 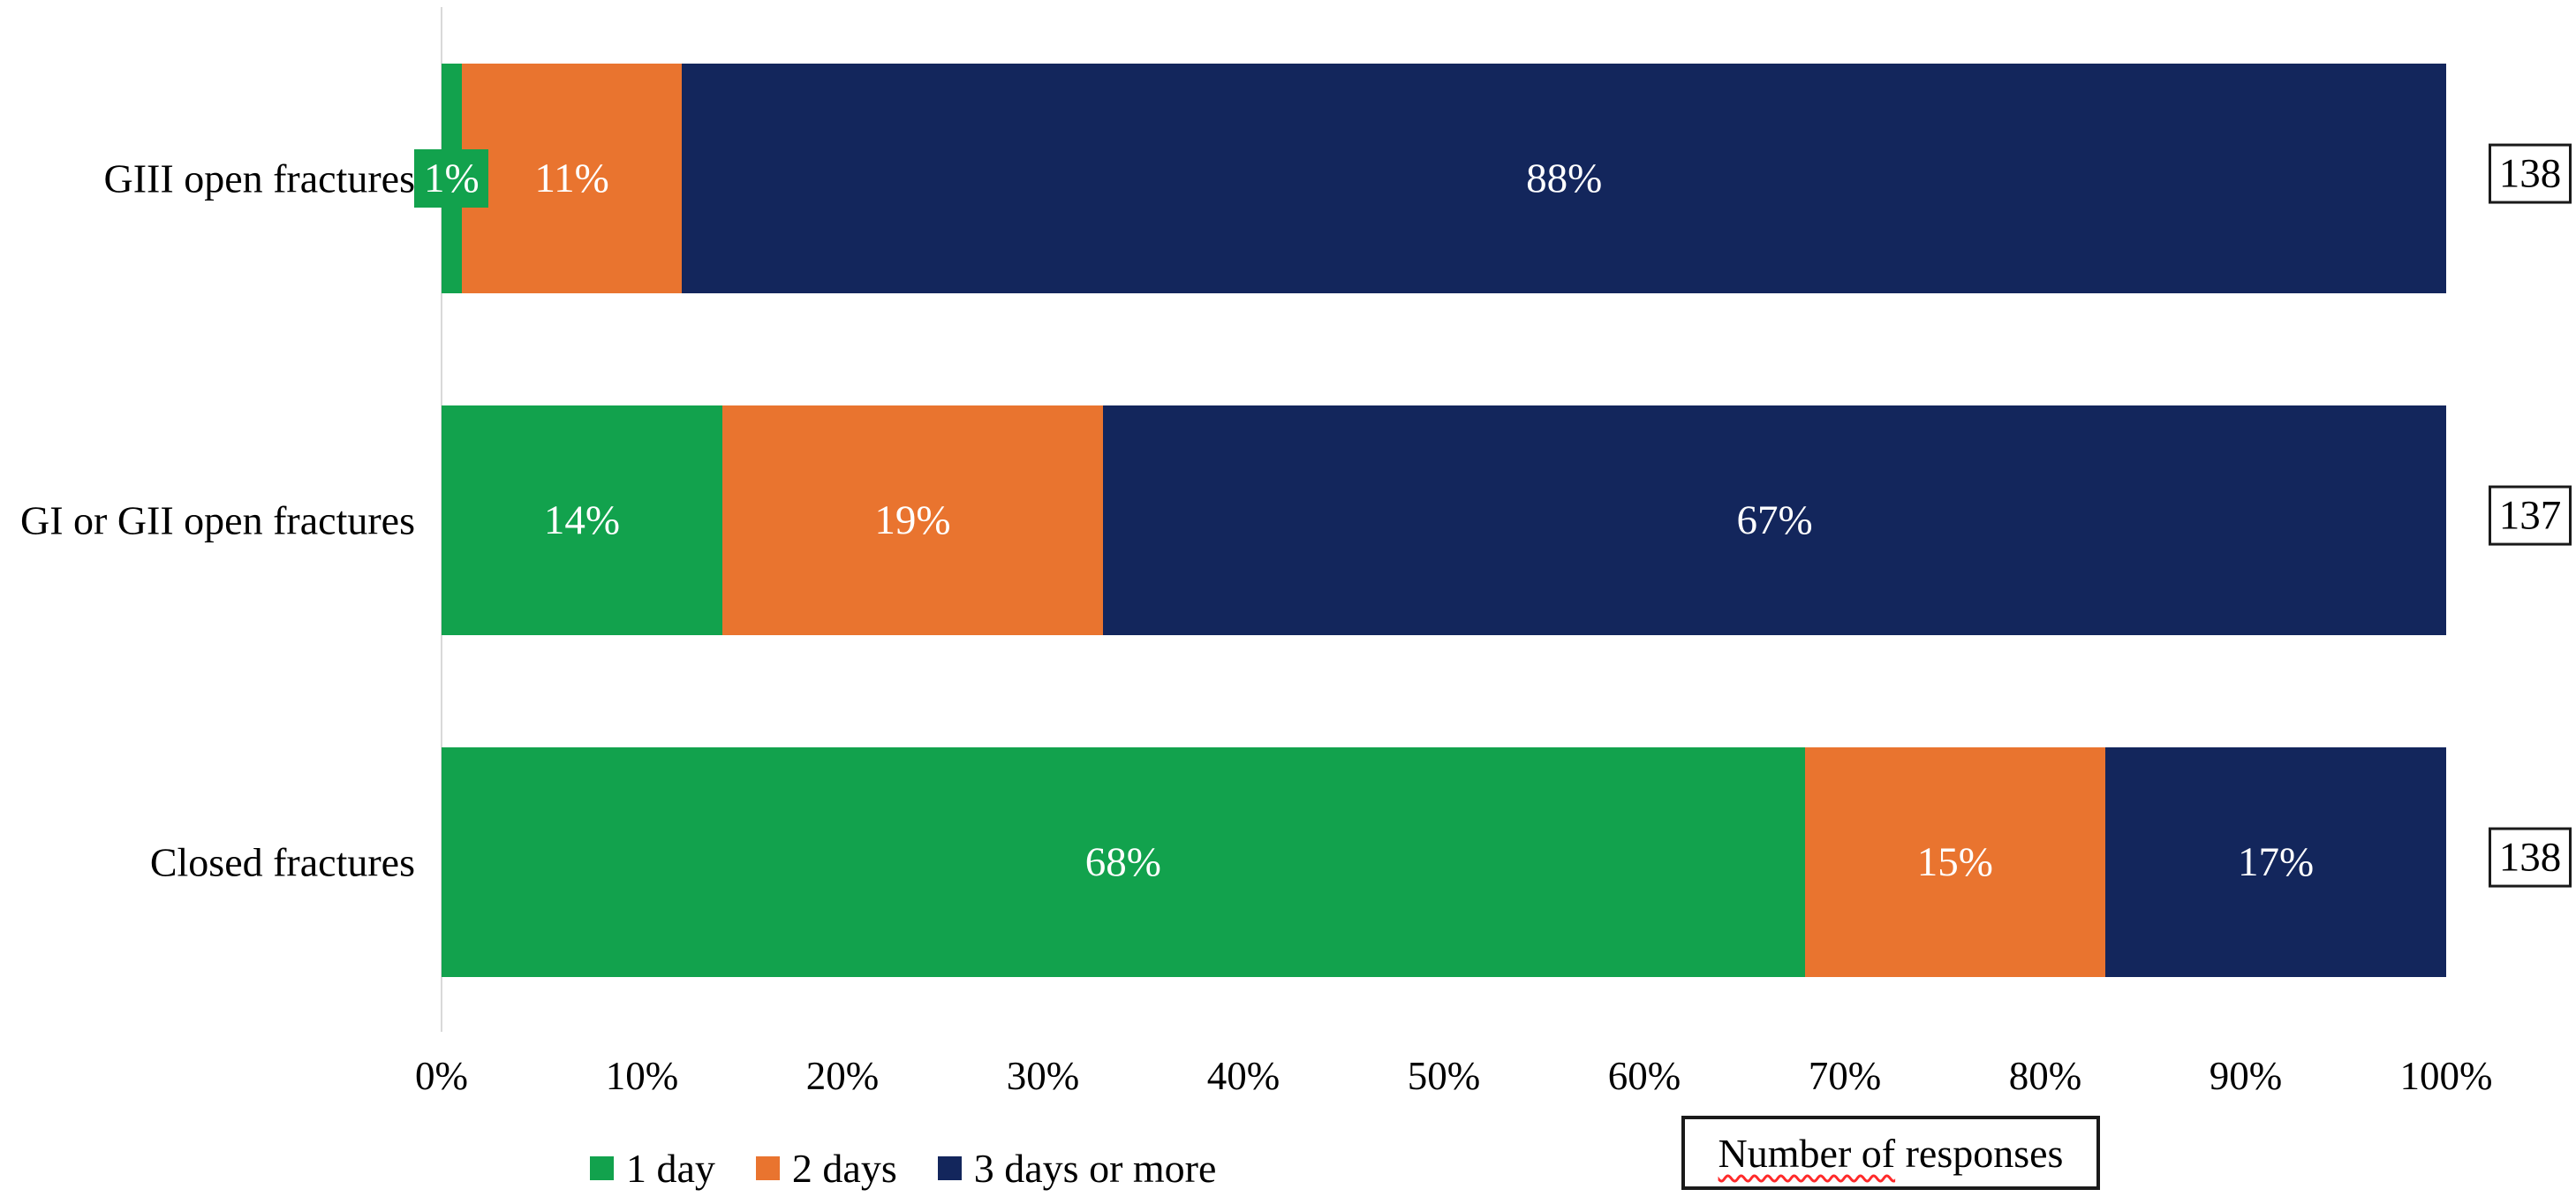 What do you see at coordinates (1845, 1076) in the screenshot?
I see `x-tick-label: 70%` at bounding box center [1845, 1076].